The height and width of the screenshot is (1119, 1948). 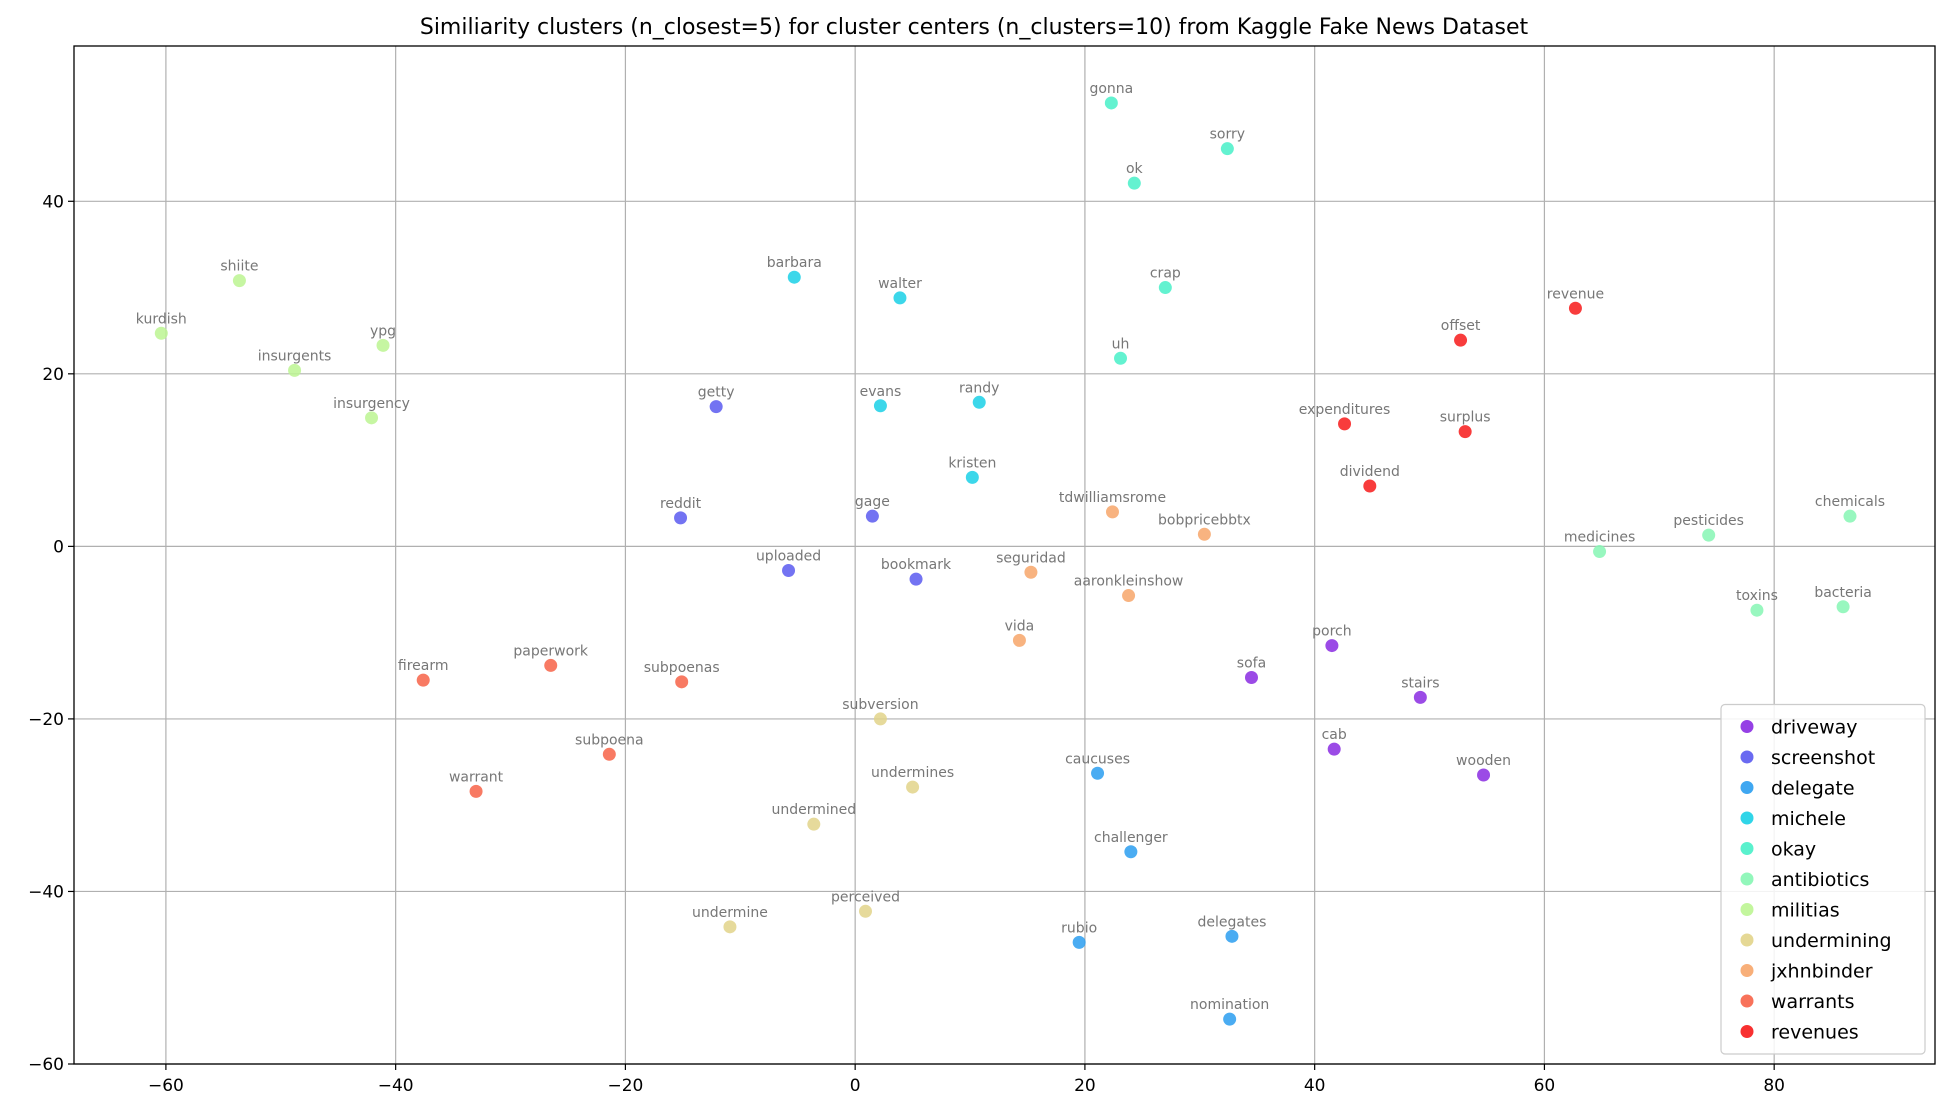 I want to click on point-label: gage, so click(x=872, y=502).